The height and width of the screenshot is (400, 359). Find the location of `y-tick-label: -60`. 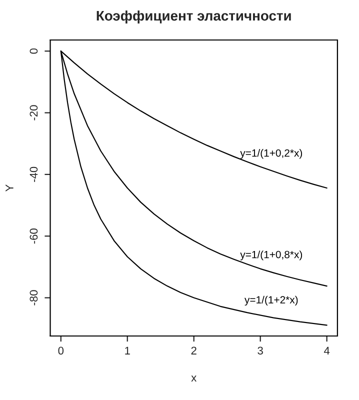

y-tick-label: -60 is located at coordinates (34, 236).